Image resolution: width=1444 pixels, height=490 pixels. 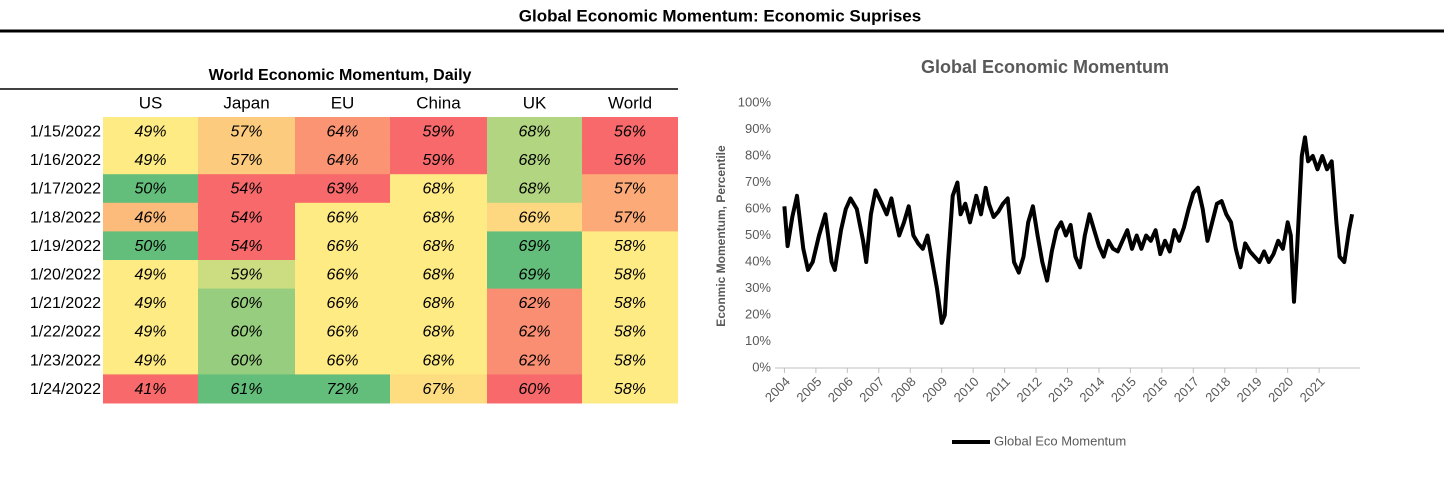 What do you see at coordinates (1186, 389) in the screenshot?
I see `x-tick-label: 2017` at bounding box center [1186, 389].